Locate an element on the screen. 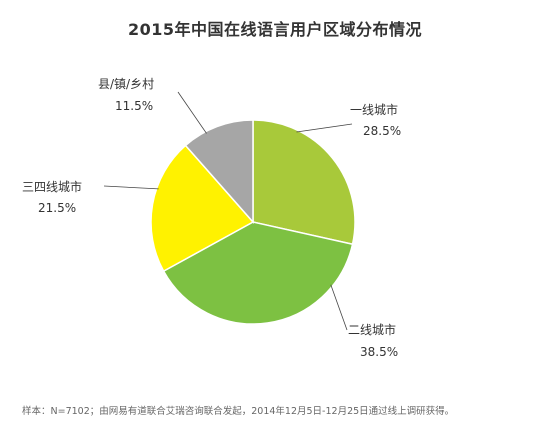 The image size is (550, 432). chart-title: 2015年中国在线语言用户区域分布情况 is located at coordinates (275, 29).